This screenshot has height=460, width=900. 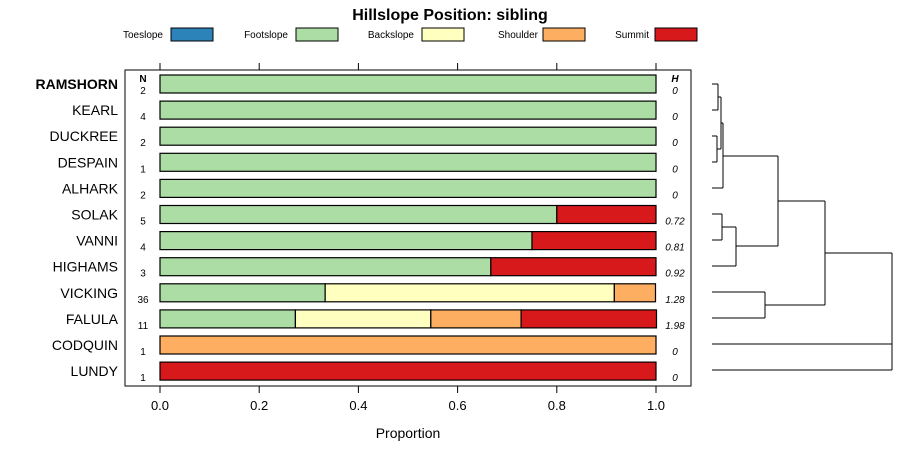 I want to click on x-tick-label: 0.8, so click(x=557, y=405).